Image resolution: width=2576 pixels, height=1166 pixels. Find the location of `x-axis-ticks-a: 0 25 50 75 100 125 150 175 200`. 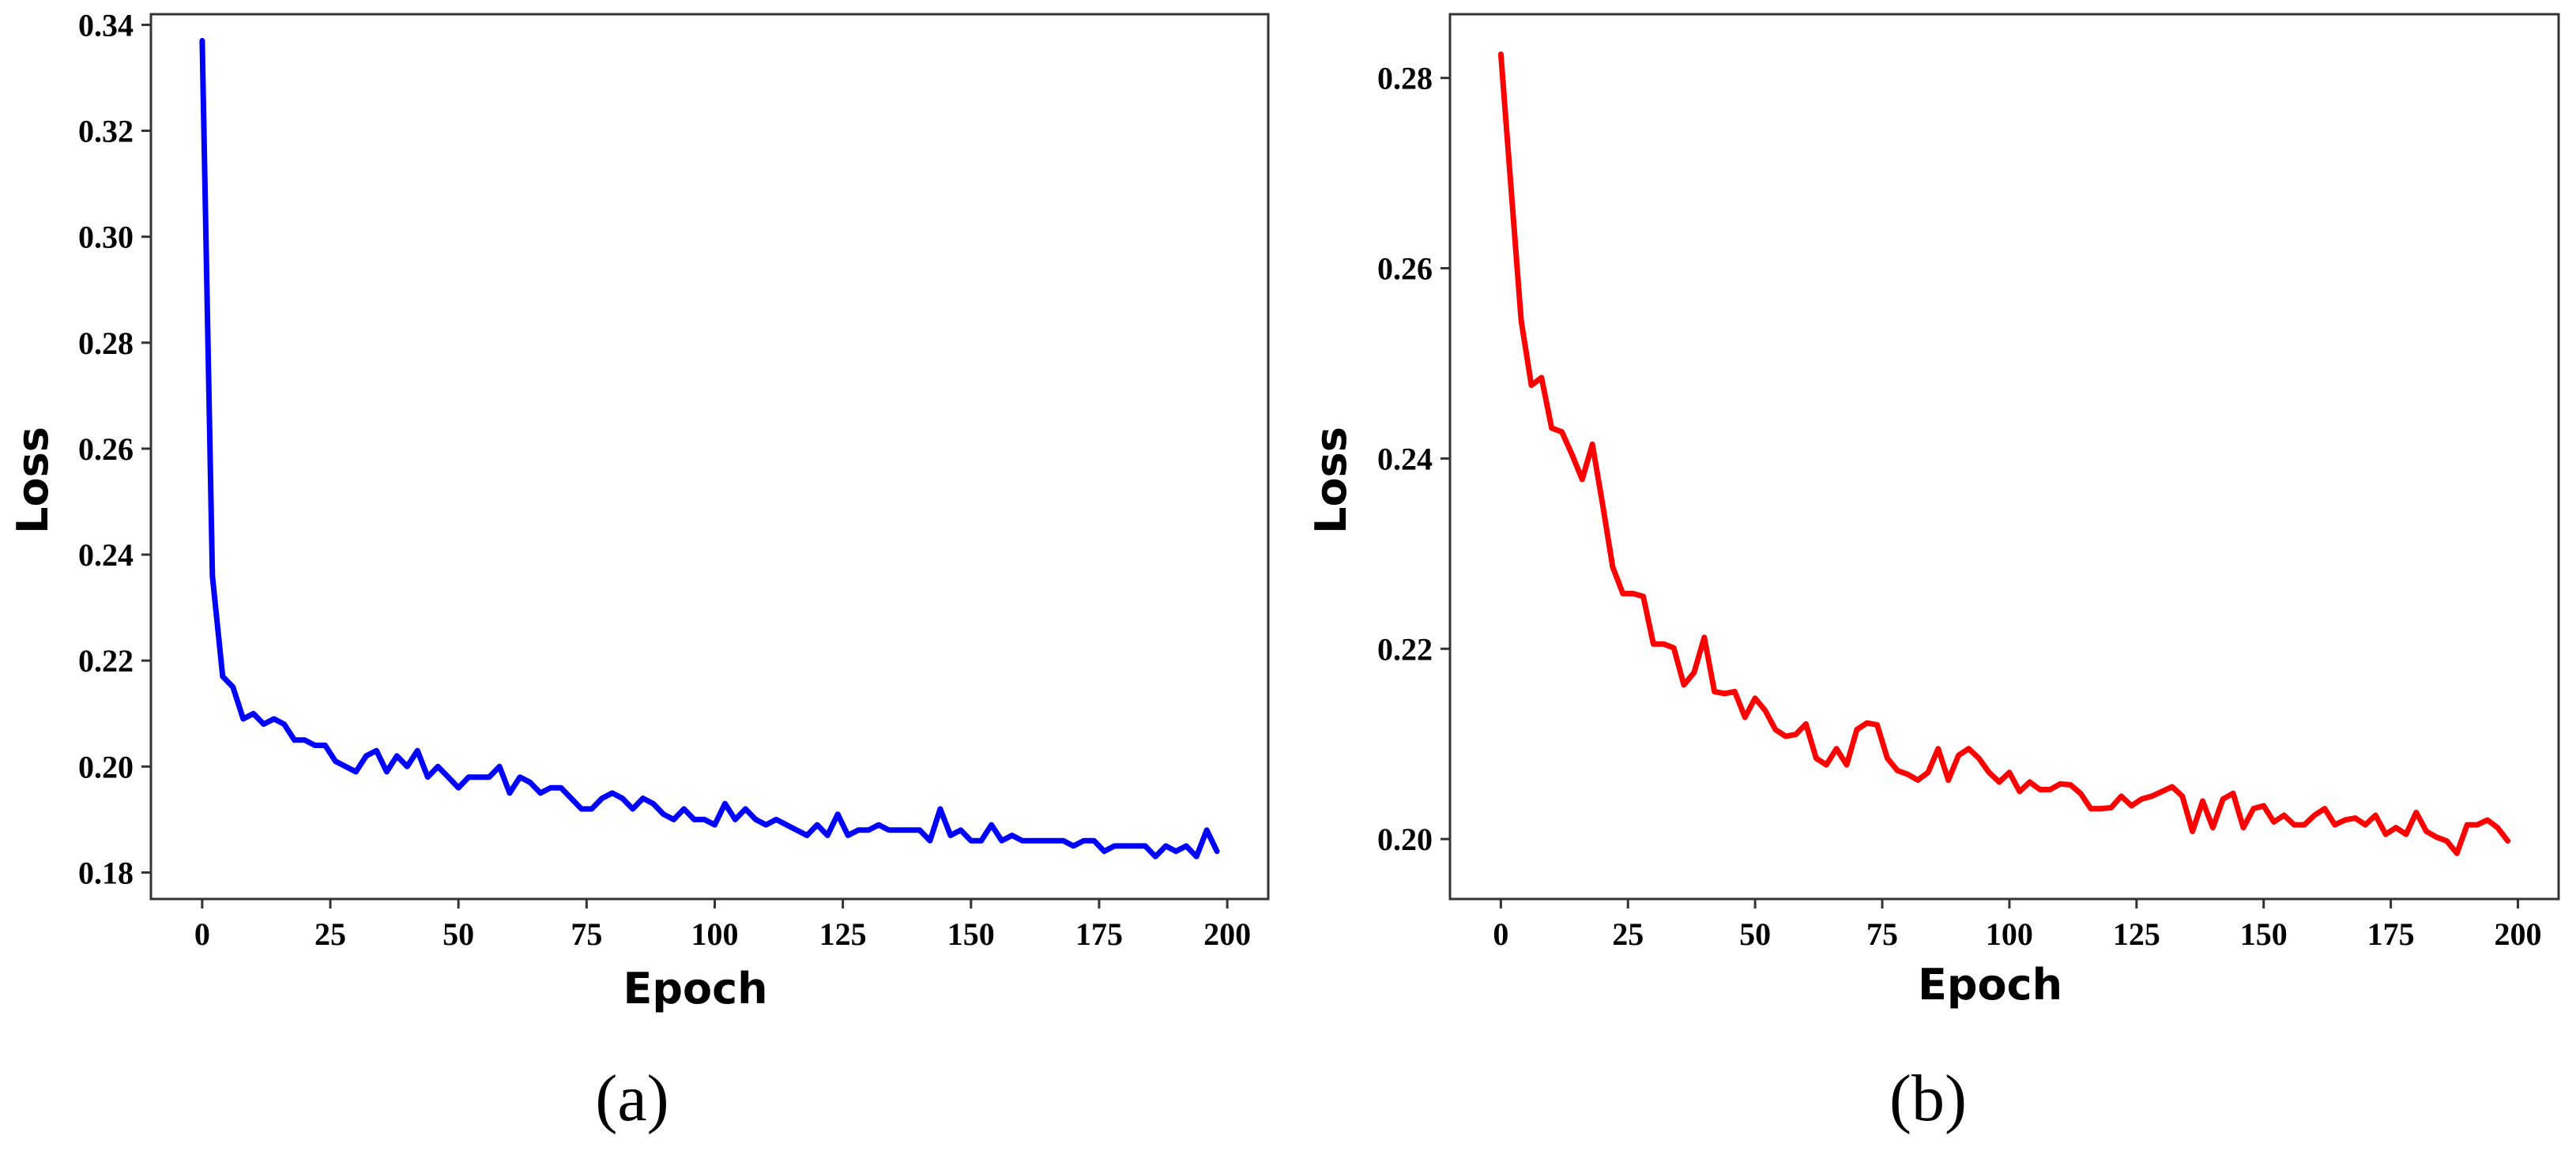

x-axis-ticks-a: 0 25 50 75 100 125 150 175 200 is located at coordinates (722, 925).